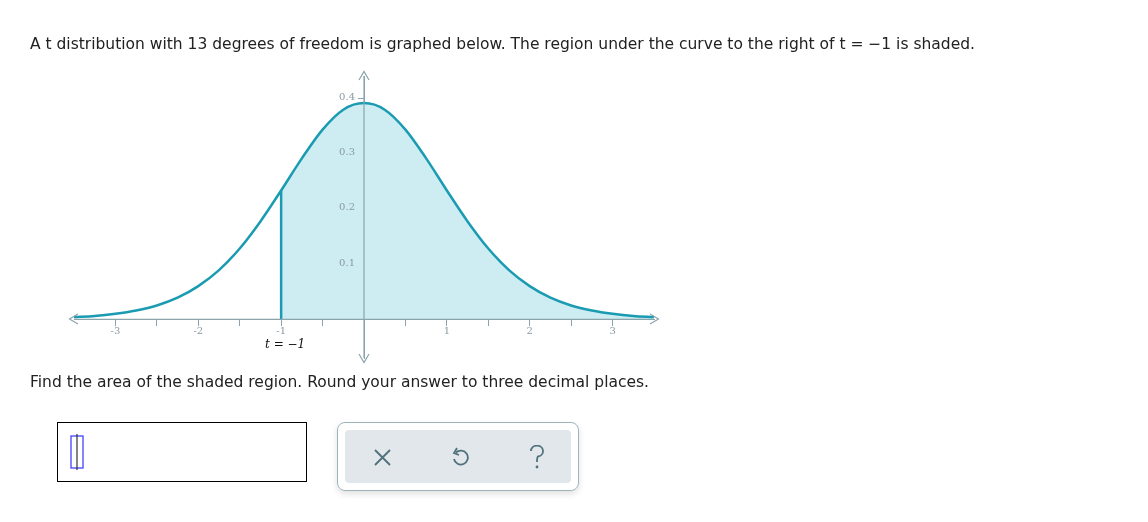 This screenshot has width=1148, height=522. Describe the element at coordinates (198, 330) in the screenshot. I see `x-tick-label: -2` at that location.